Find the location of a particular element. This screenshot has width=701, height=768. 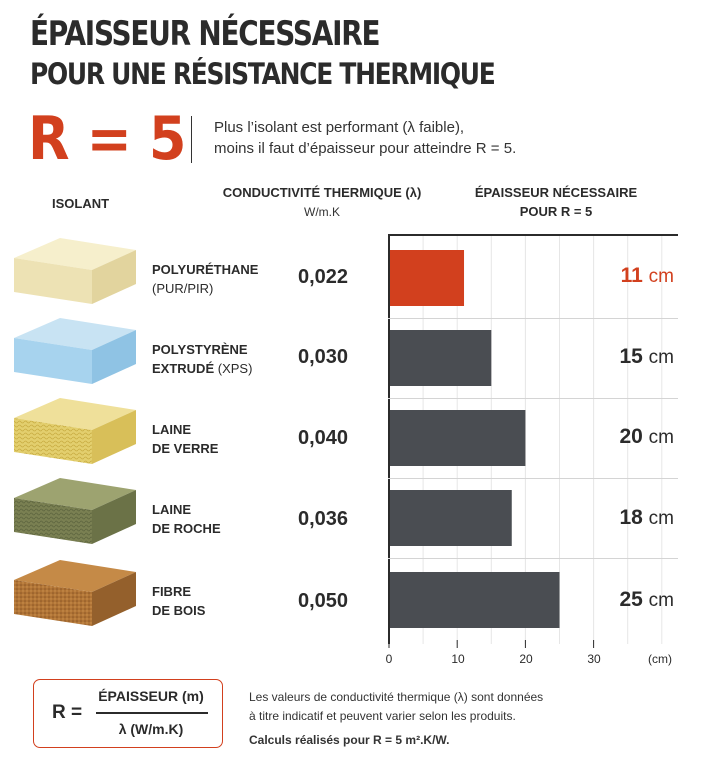

thickness-number: 20 is located at coordinates (631, 436).